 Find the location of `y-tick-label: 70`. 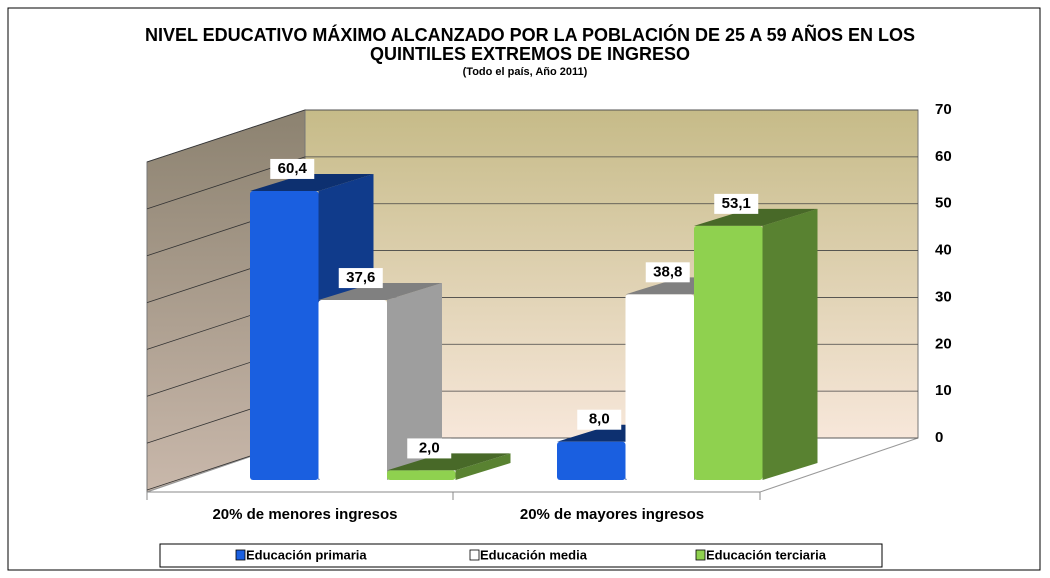

y-tick-label: 70 is located at coordinates (943, 109).